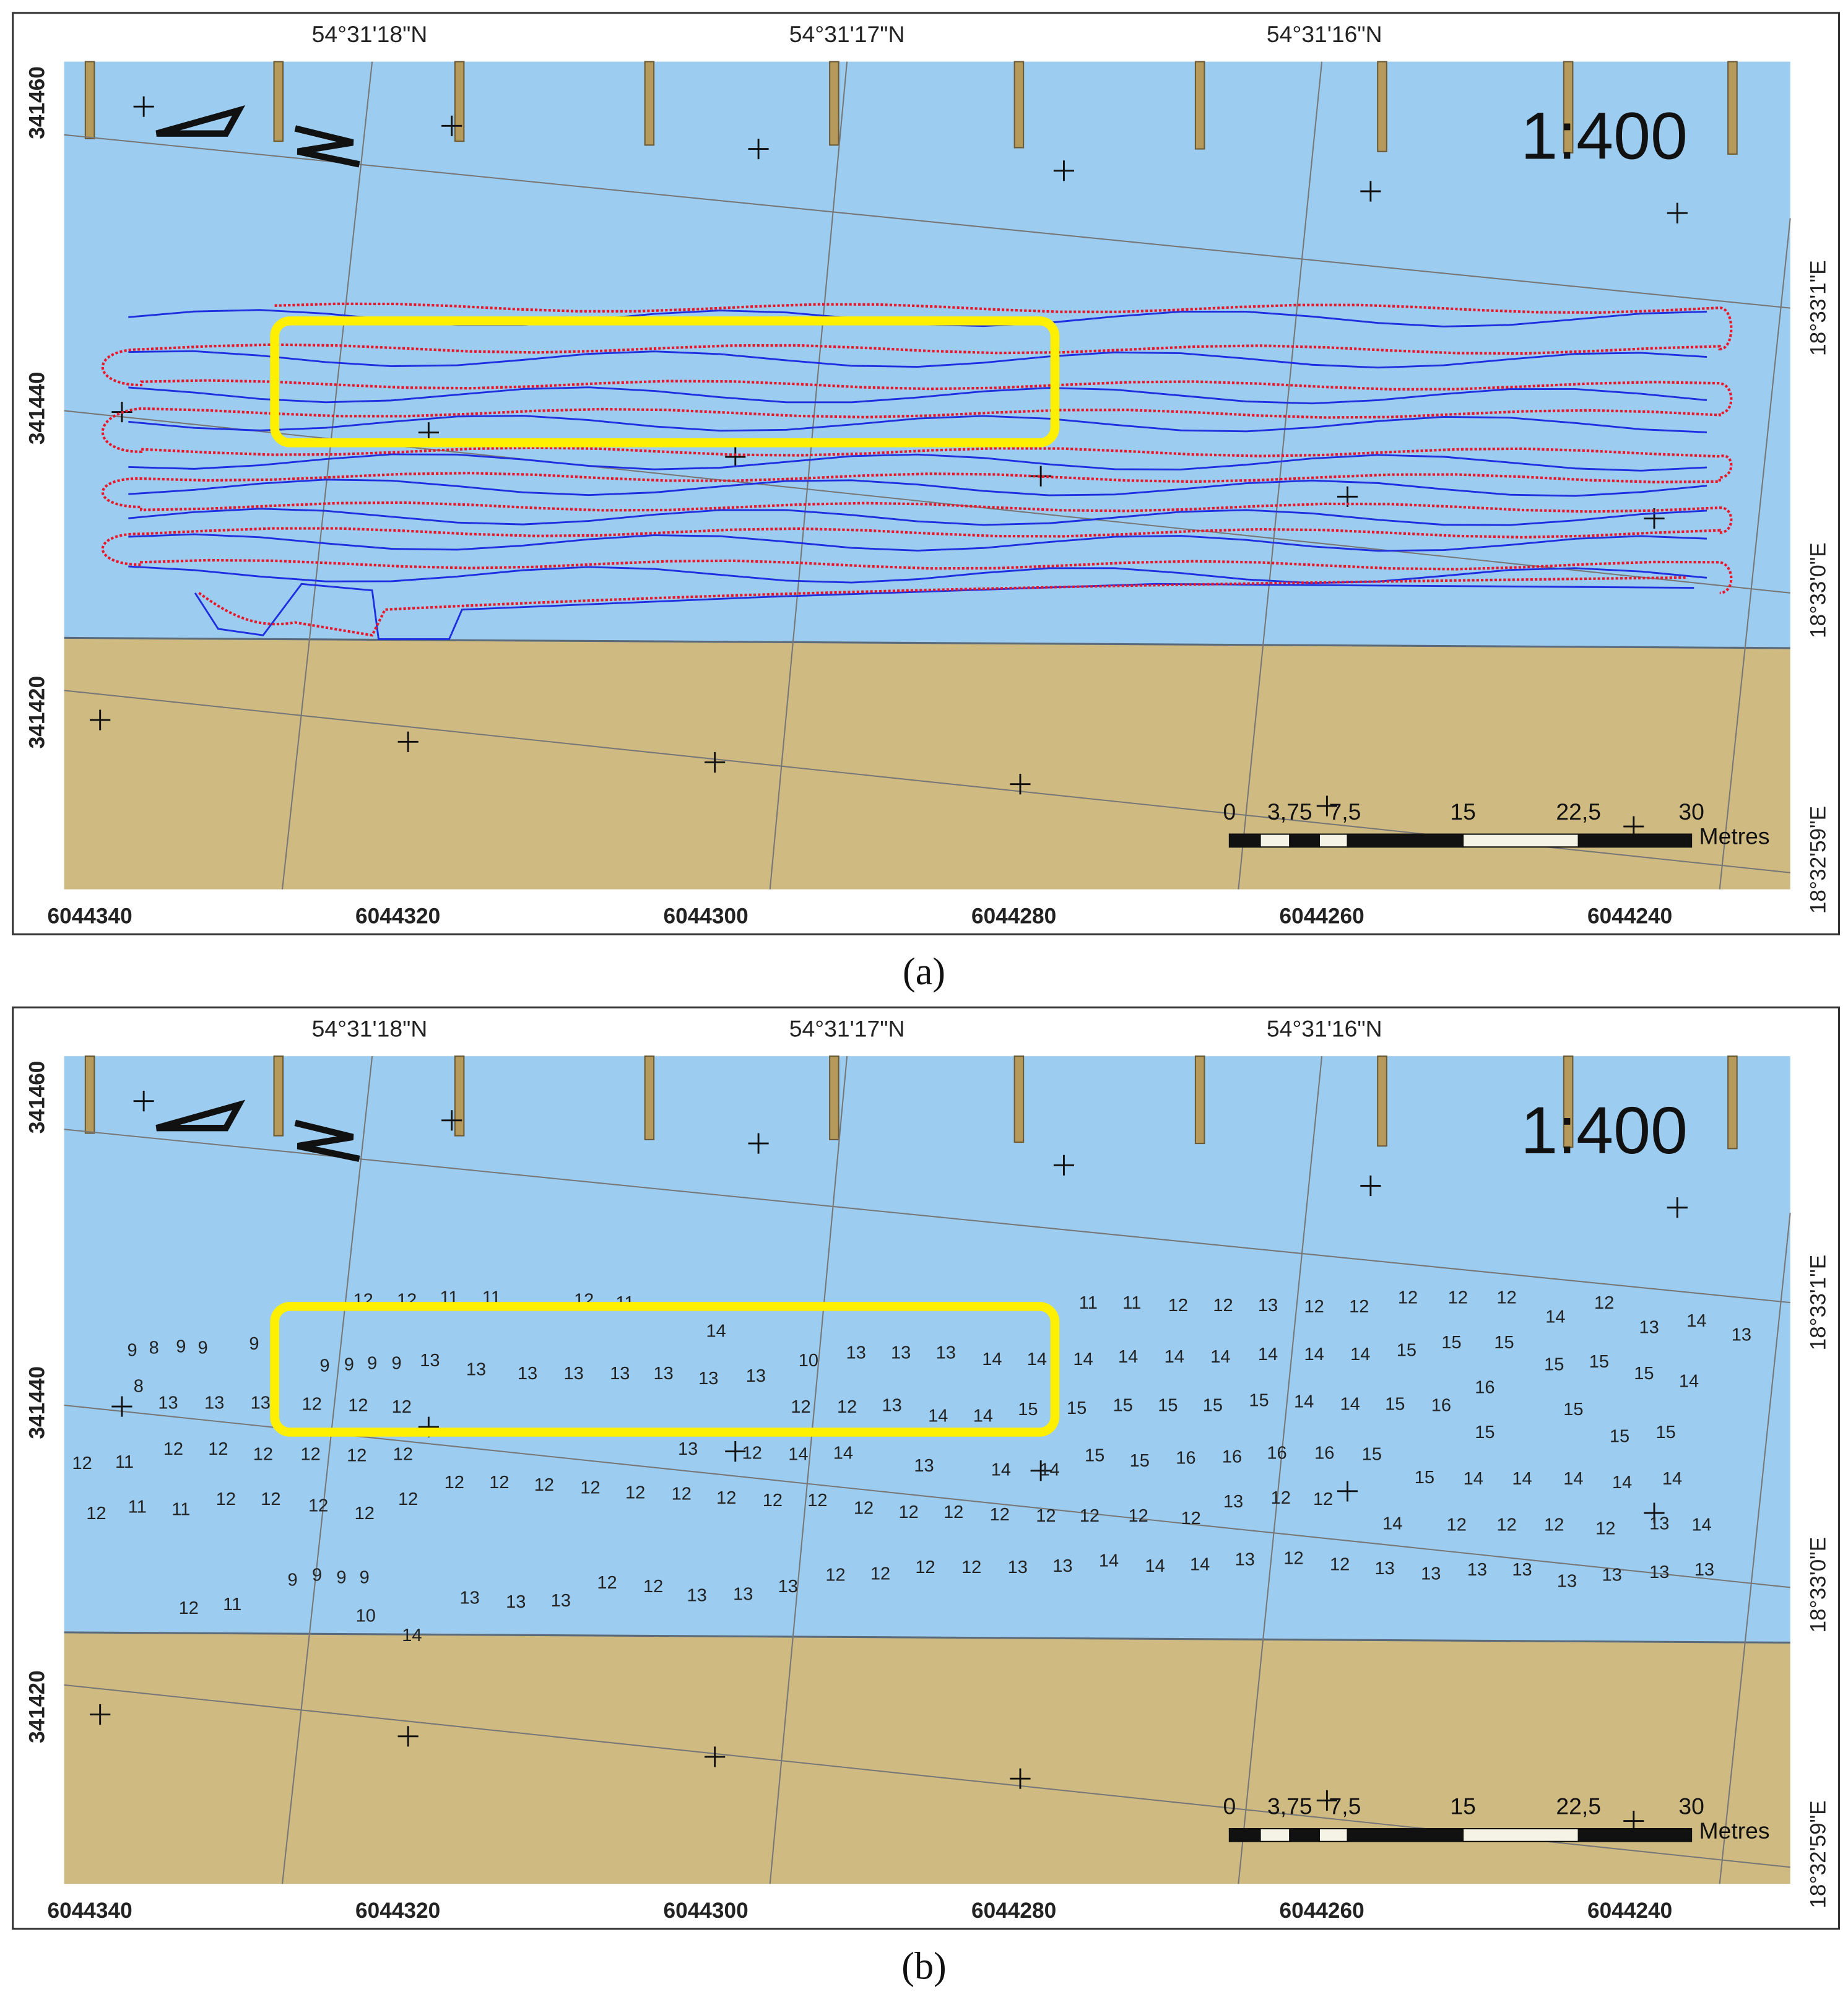  I want to click on survey-track-red, so click(917, 469).